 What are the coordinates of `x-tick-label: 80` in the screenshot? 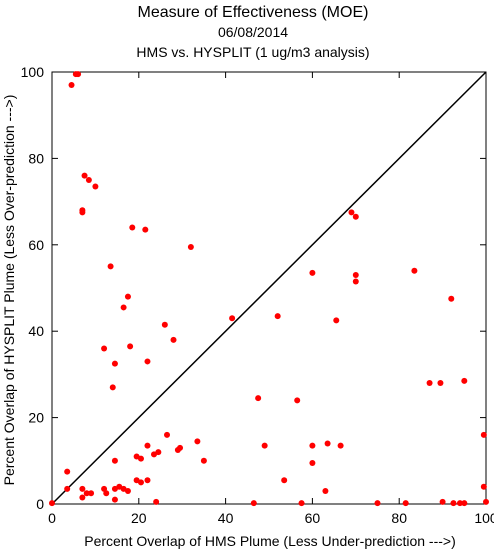 It's located at (399, 518).